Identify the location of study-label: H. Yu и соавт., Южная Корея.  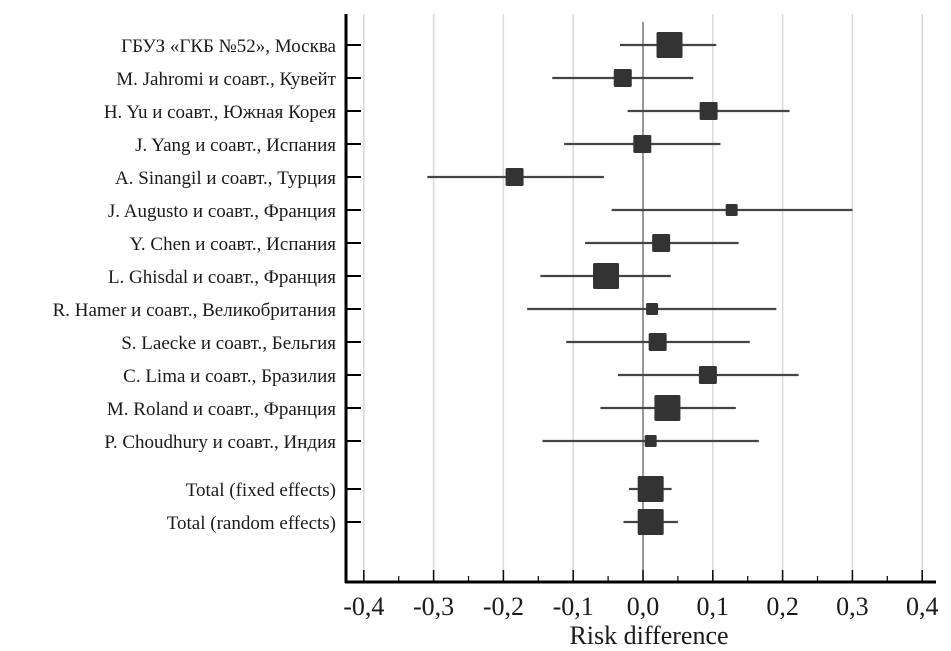
(220, 112).